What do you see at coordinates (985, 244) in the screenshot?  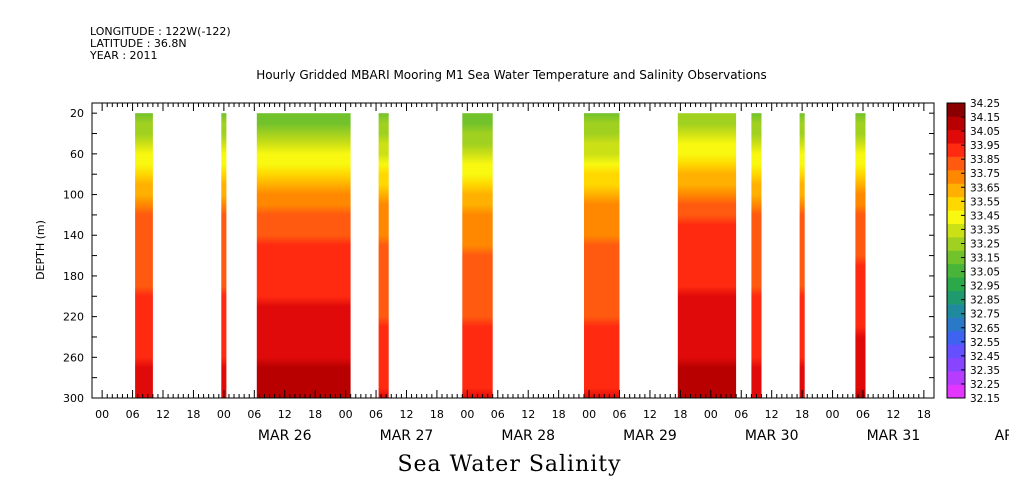 I see `colorbar-label: 33.25` at bounding box center [985, 244].